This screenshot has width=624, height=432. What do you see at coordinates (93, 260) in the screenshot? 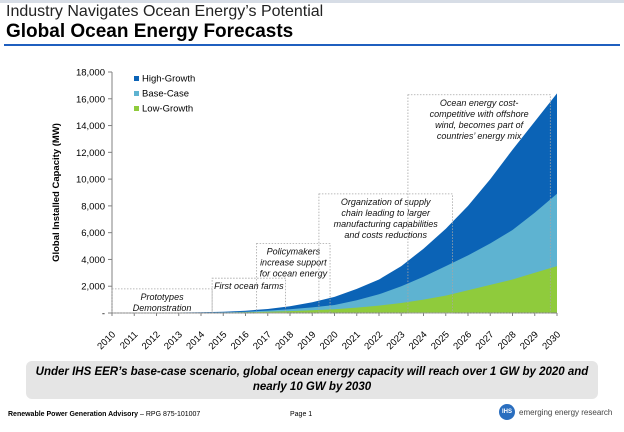
I see `y-tick-label-4000: 4,000` at bounding box center [93, 260].